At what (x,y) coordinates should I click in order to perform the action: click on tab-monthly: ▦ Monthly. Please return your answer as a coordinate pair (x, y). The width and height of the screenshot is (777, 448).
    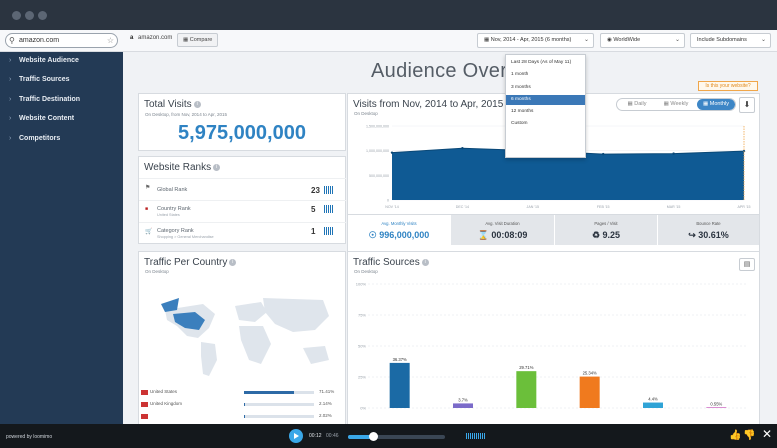
    Looking at the image, I should click on (716, 104).